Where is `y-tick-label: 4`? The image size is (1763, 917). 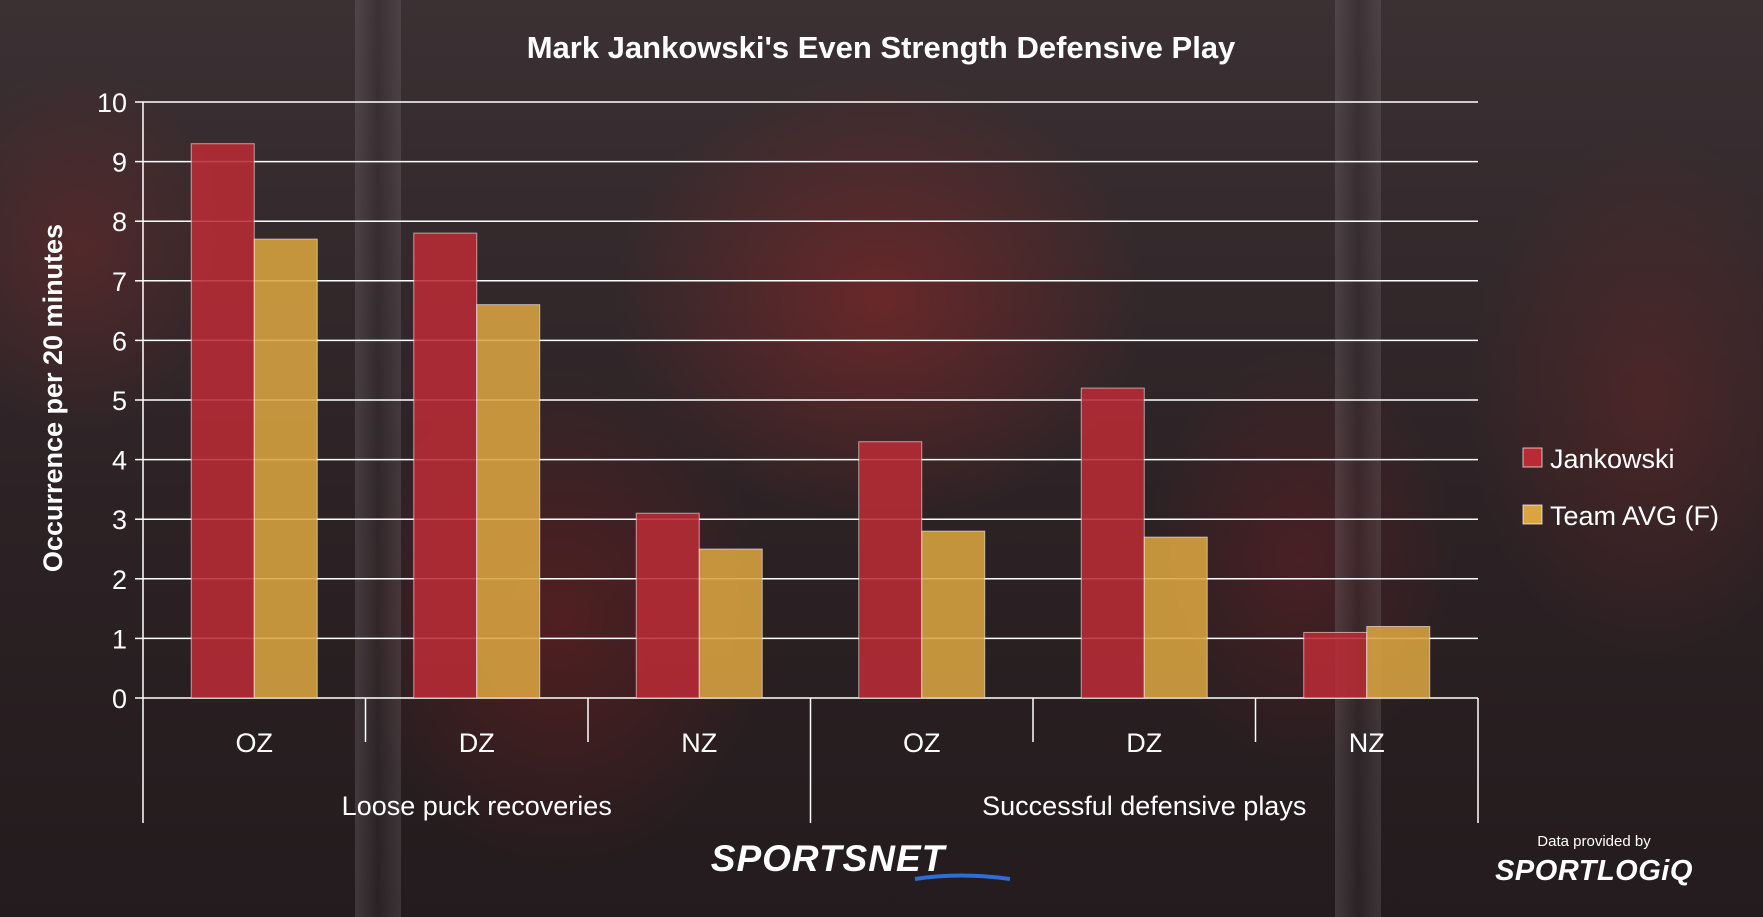 y-tick-label: 4 is located at coordinates (119, 461).